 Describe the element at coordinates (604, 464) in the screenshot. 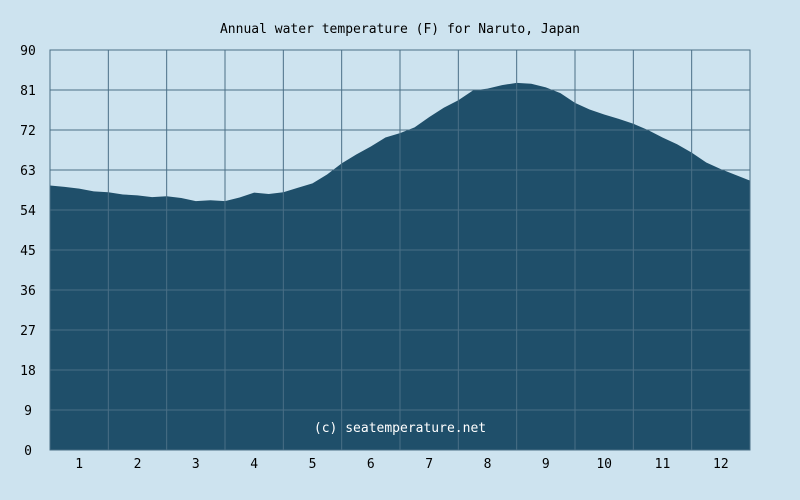

I see `x-tick-label: 10` at that location.